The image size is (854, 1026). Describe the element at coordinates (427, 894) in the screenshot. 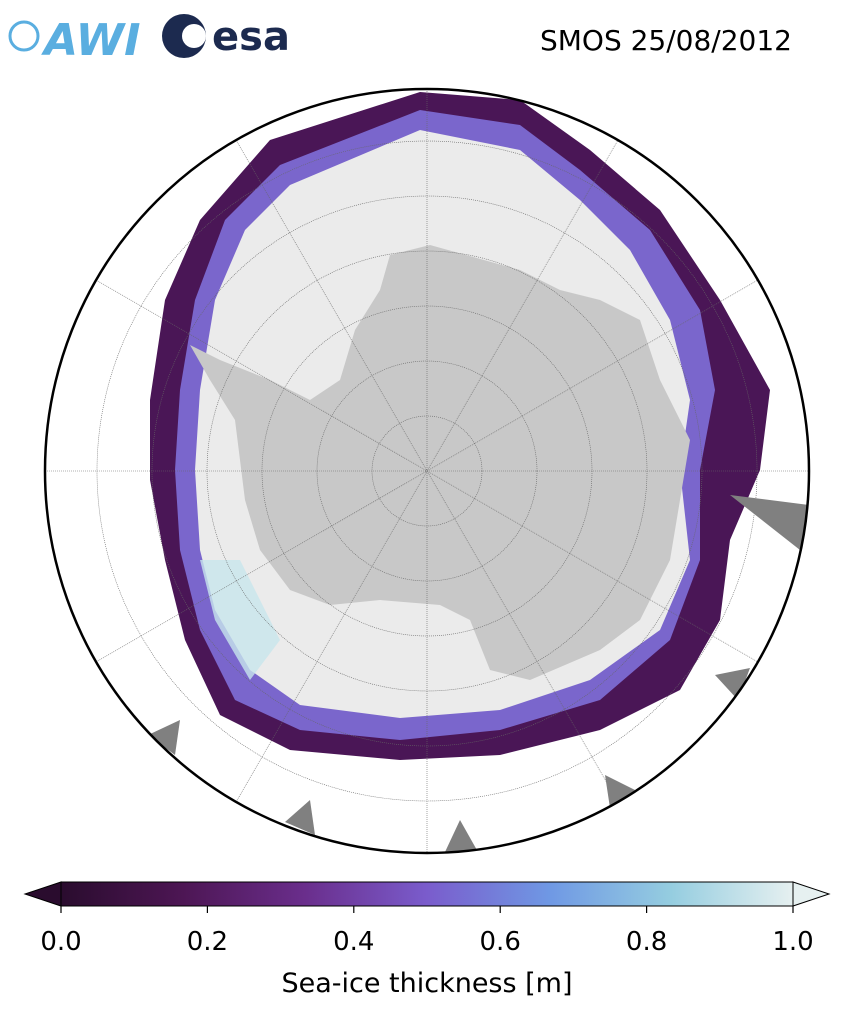

I see `colorbar-gradient` at that location.